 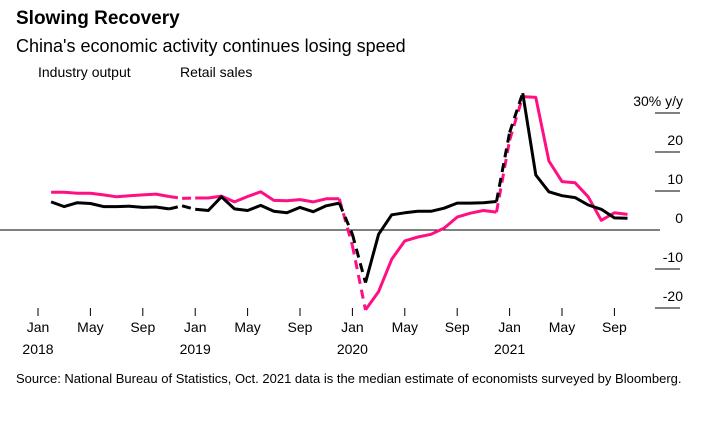 What do you see at coordinates (675, 140) in the screenshot?
I see `y-tick-label: 20` at bounding box center [675, 140].